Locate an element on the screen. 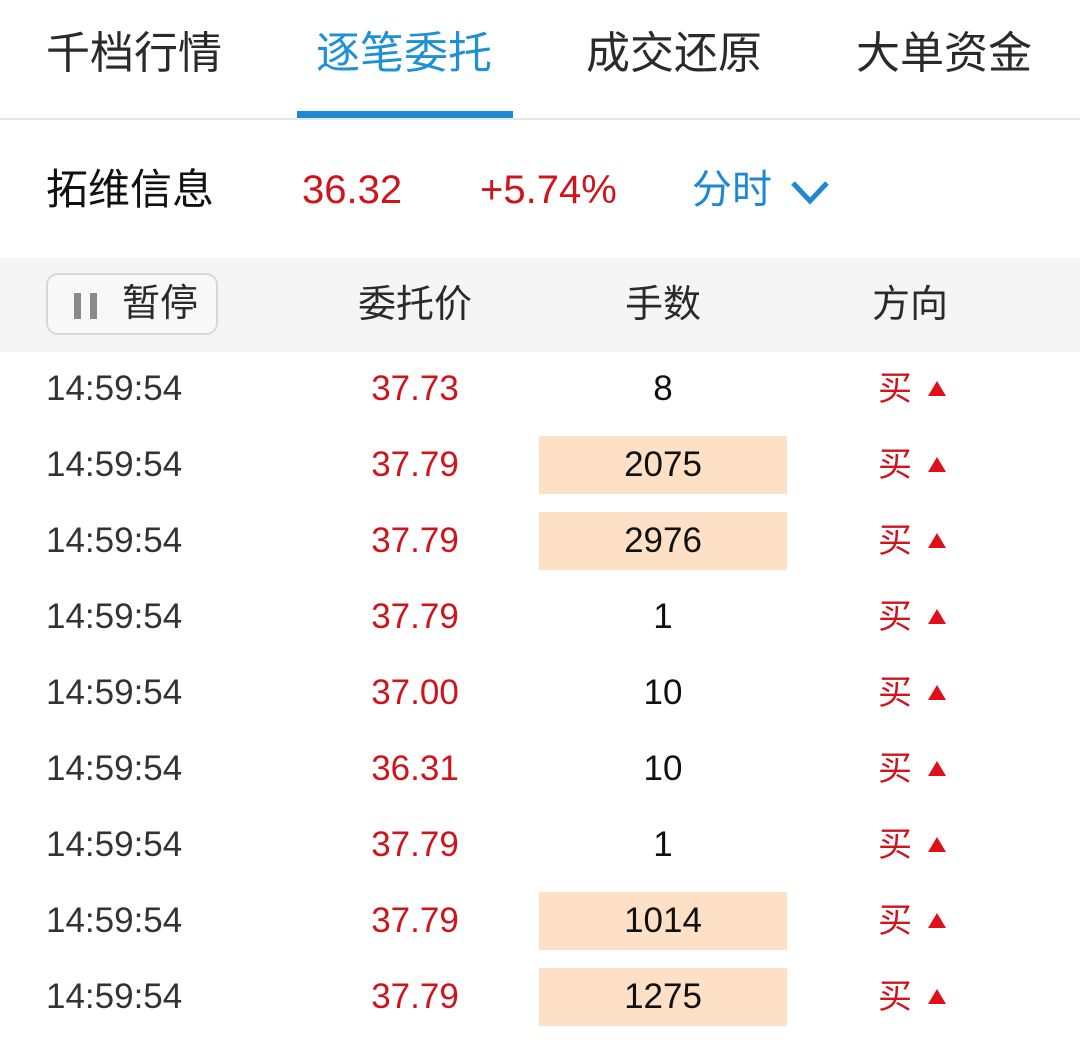 The width and height of the screenshot is (1080, 1042). row-qty: 1014 is located at coordinates (663, 921).